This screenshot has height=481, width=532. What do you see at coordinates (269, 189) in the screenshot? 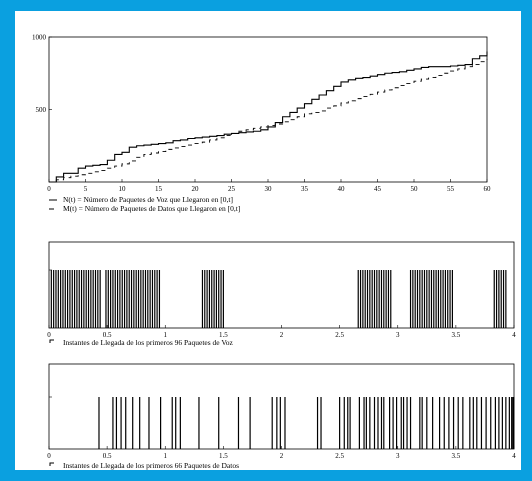
I see `chart1-x-tick-label: 30` at bounding box center [269, 189].